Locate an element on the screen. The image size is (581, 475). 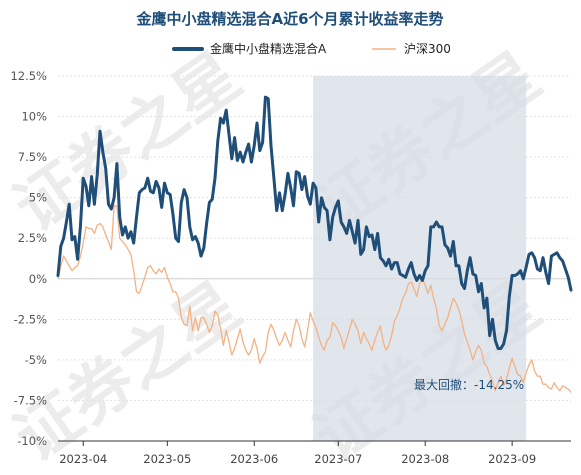
x-tick-label: 2023-04 is located at coordinates (83, 459).